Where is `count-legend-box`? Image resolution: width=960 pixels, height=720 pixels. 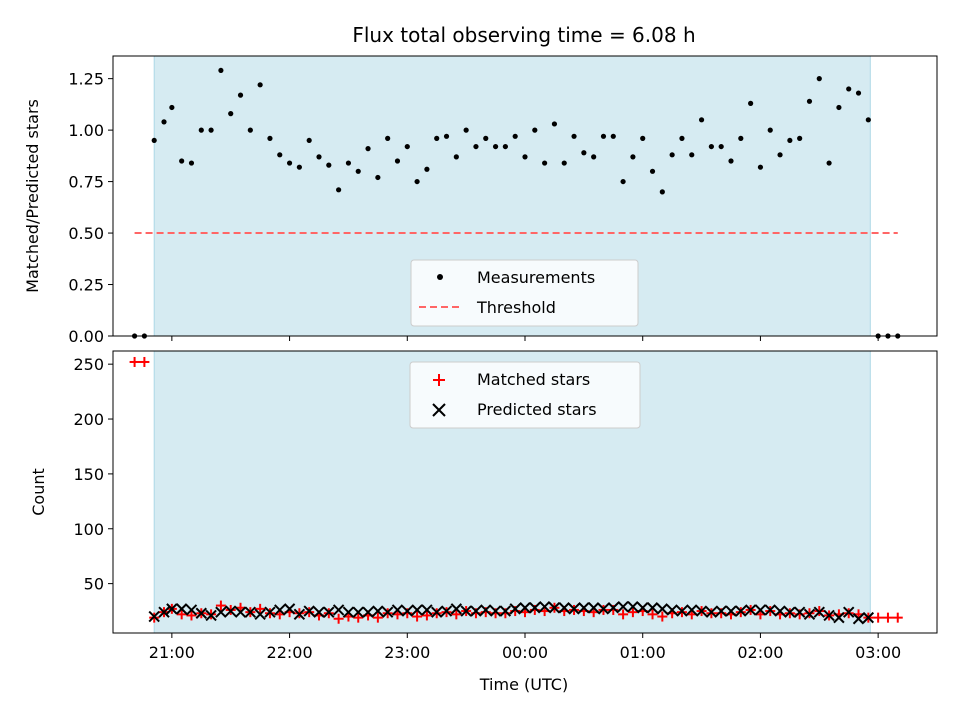
count-legend-box is located at coordinates (525, 395).